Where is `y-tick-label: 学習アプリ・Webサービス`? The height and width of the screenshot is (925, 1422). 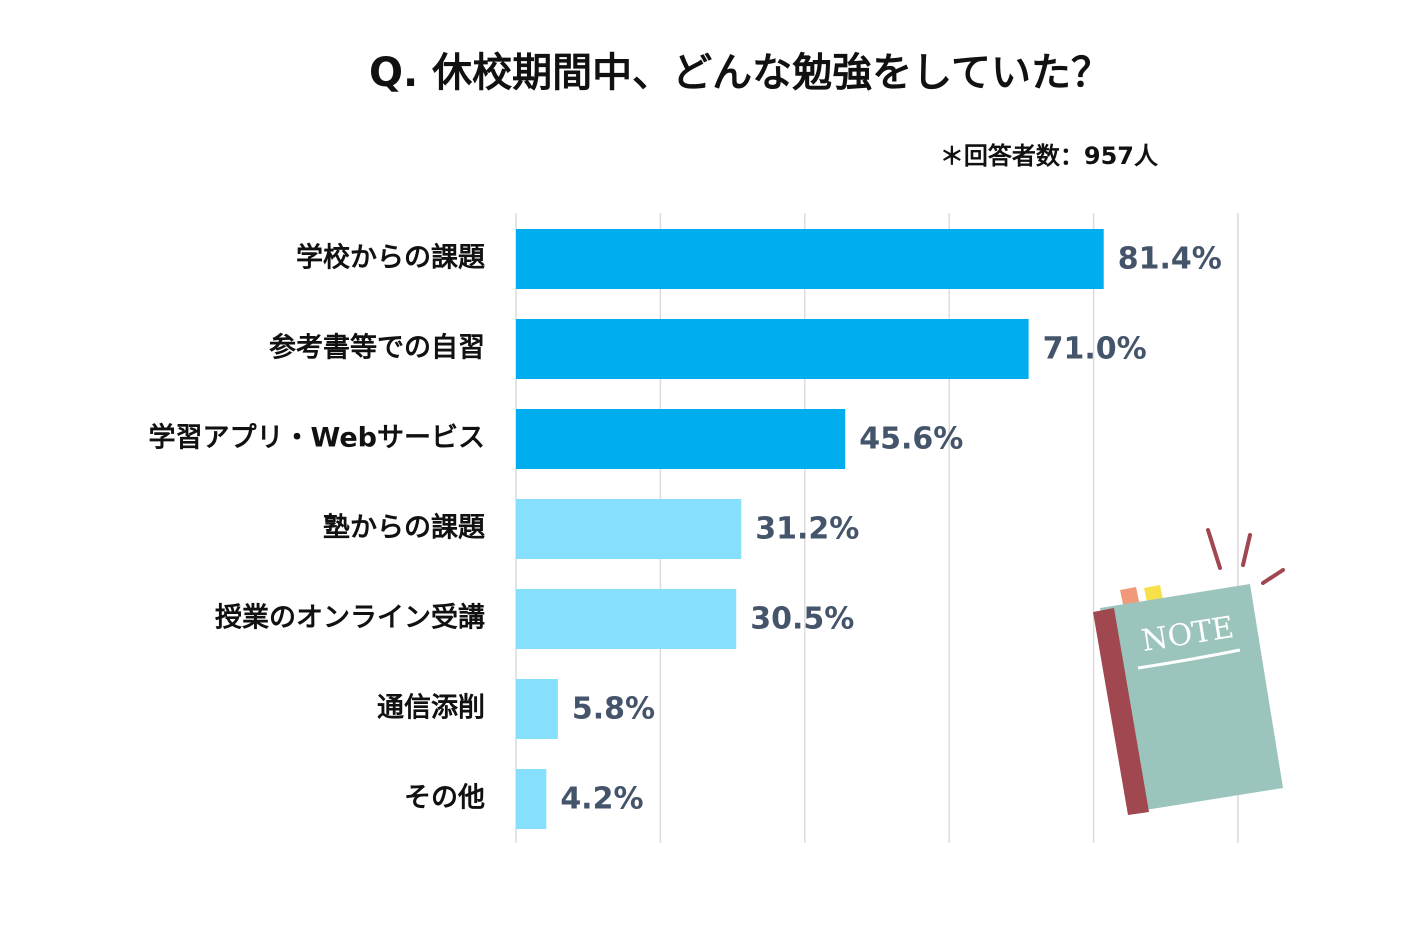
y-tick-label: 学習アプリ・Webサービス is located at coordinates (317, 438).